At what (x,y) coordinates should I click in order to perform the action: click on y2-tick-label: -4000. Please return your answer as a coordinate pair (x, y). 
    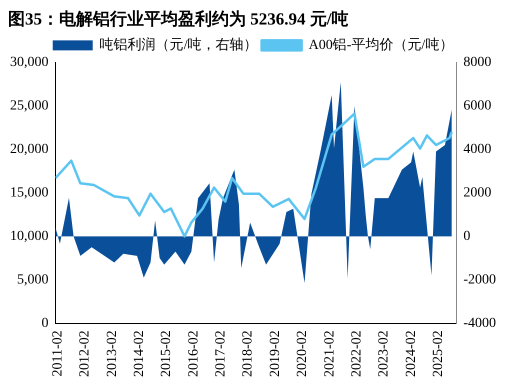
    Looking at the image, I should click on (479, 324).